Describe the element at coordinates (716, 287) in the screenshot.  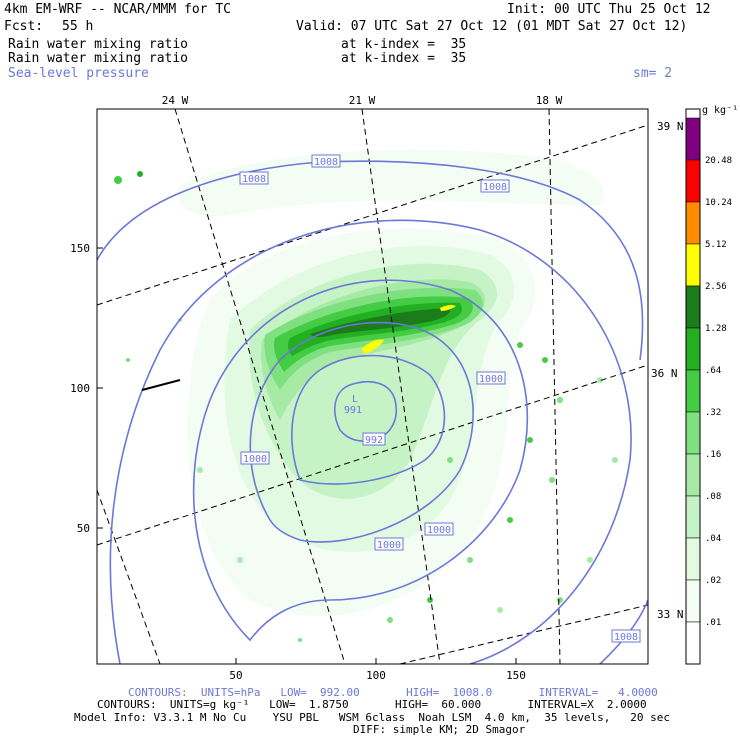
I see `colorbar-label: 2.56` at that location.